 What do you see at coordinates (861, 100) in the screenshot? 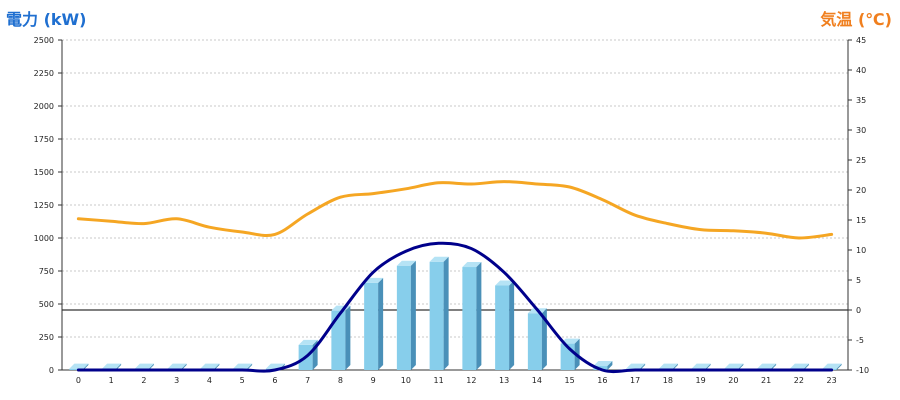
I see `right-tick-label: 35` at bounding box center [861, 100].